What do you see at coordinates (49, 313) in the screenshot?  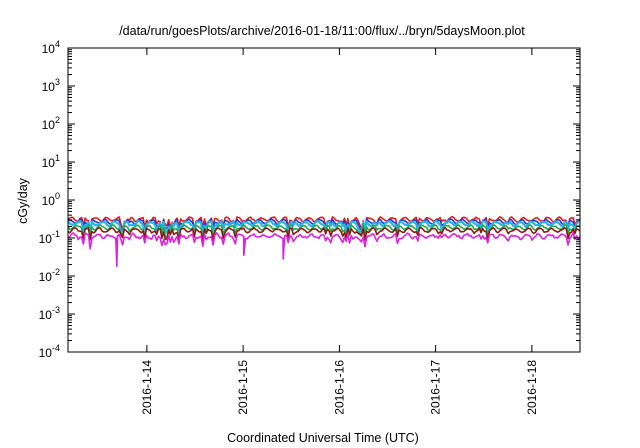 I see `y-tick-label: 10⁻³` at bounding box center [49, 313].